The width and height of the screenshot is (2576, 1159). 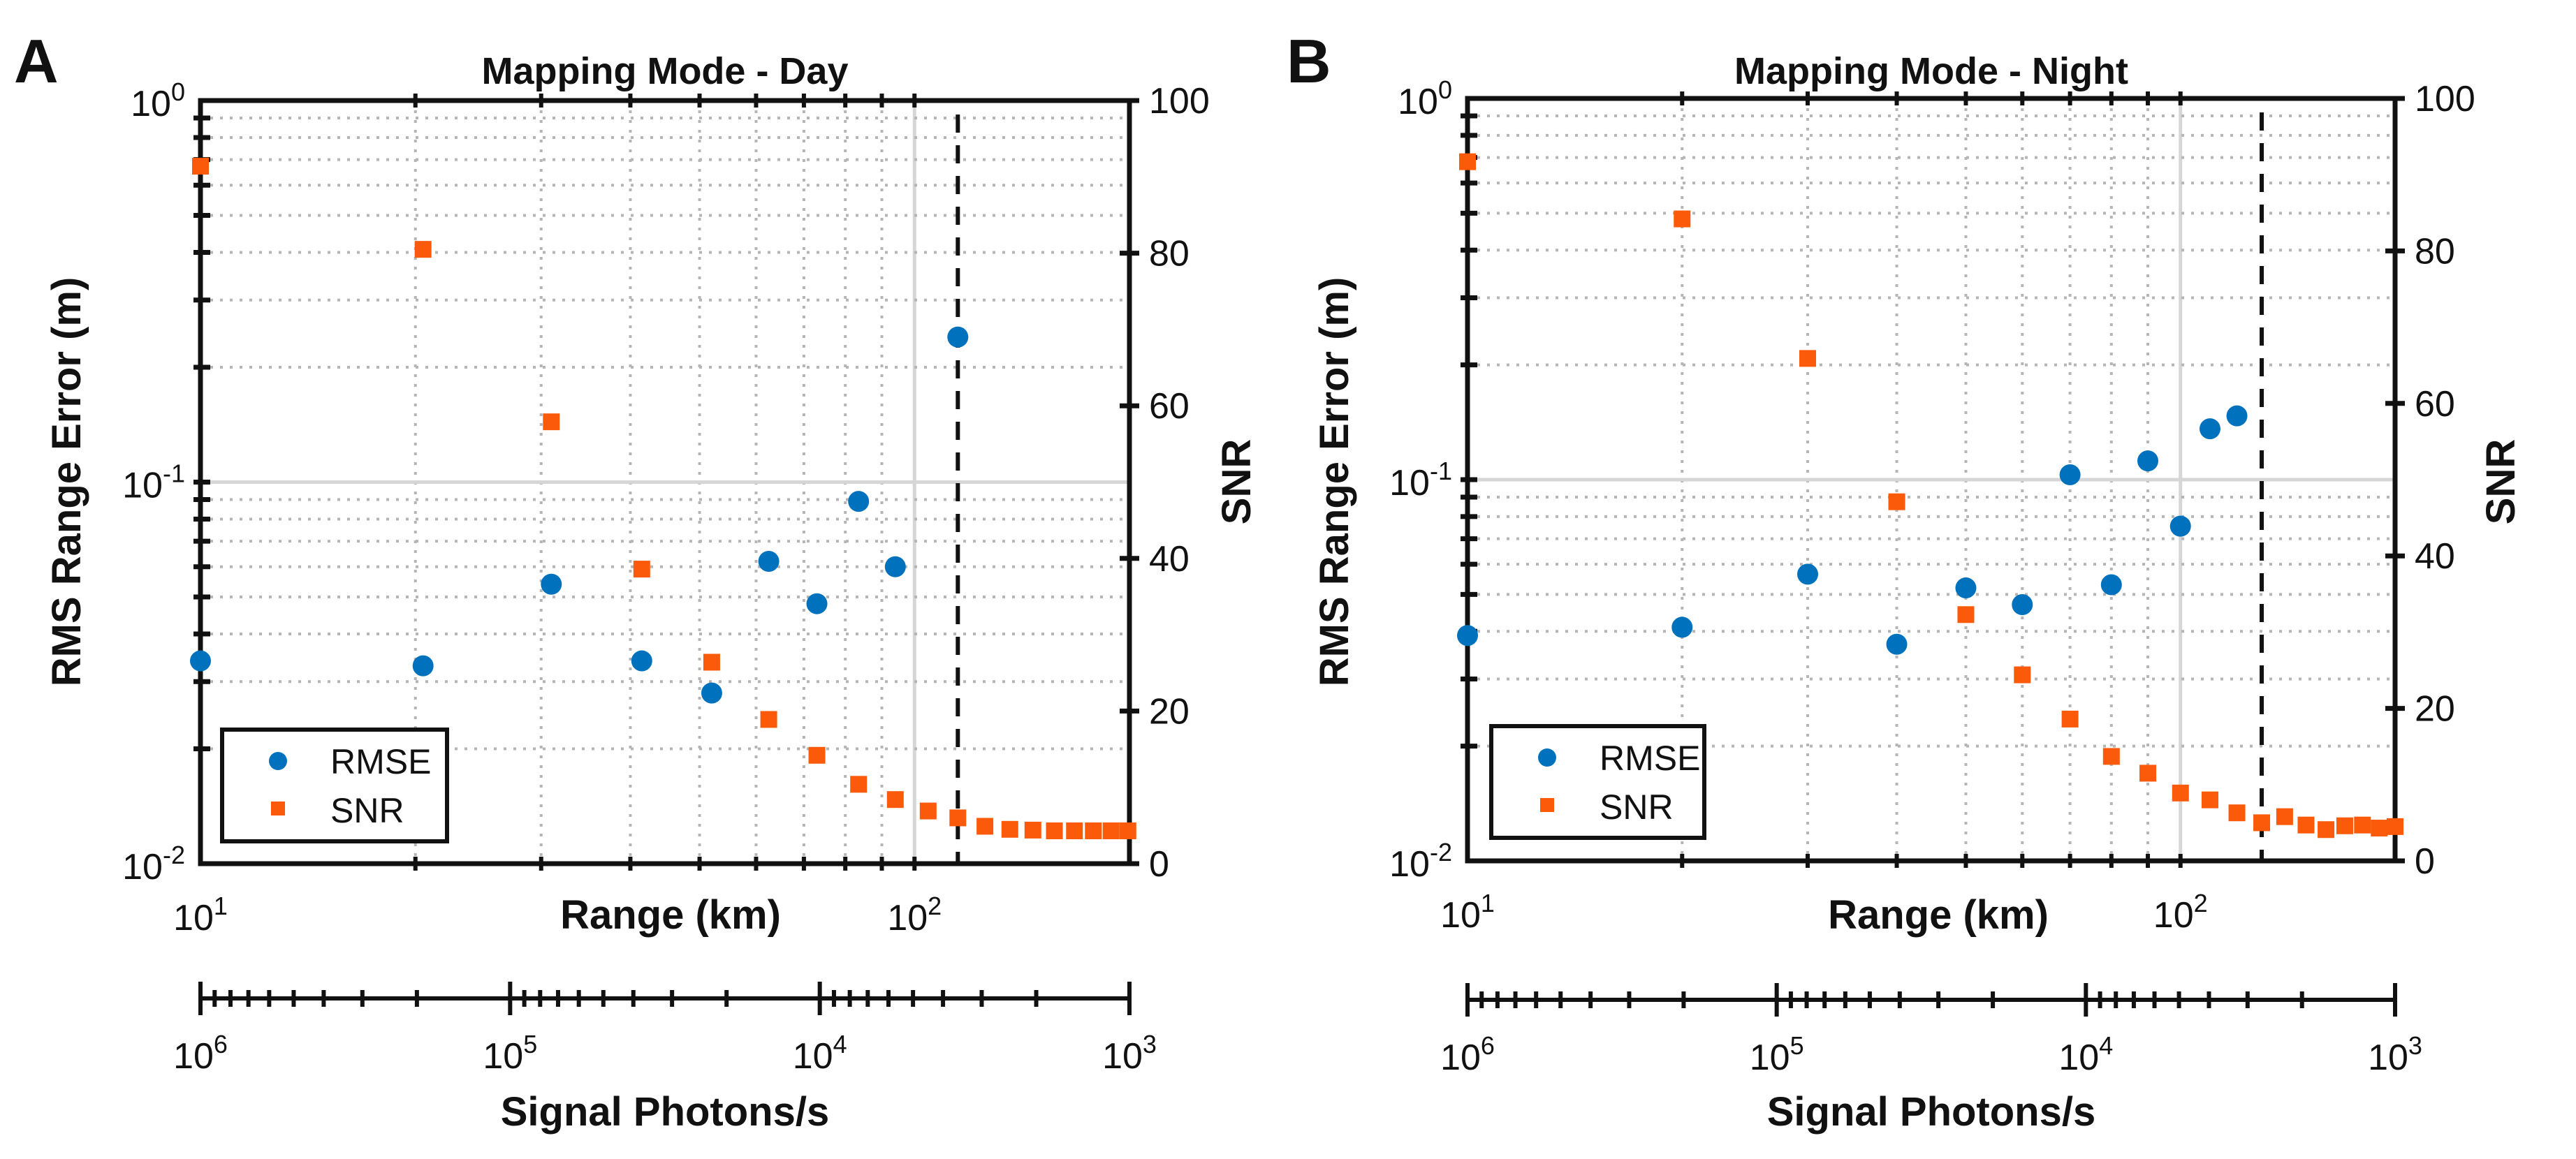 I want to click on legend-label: SNR, so click(x=367, y=810).